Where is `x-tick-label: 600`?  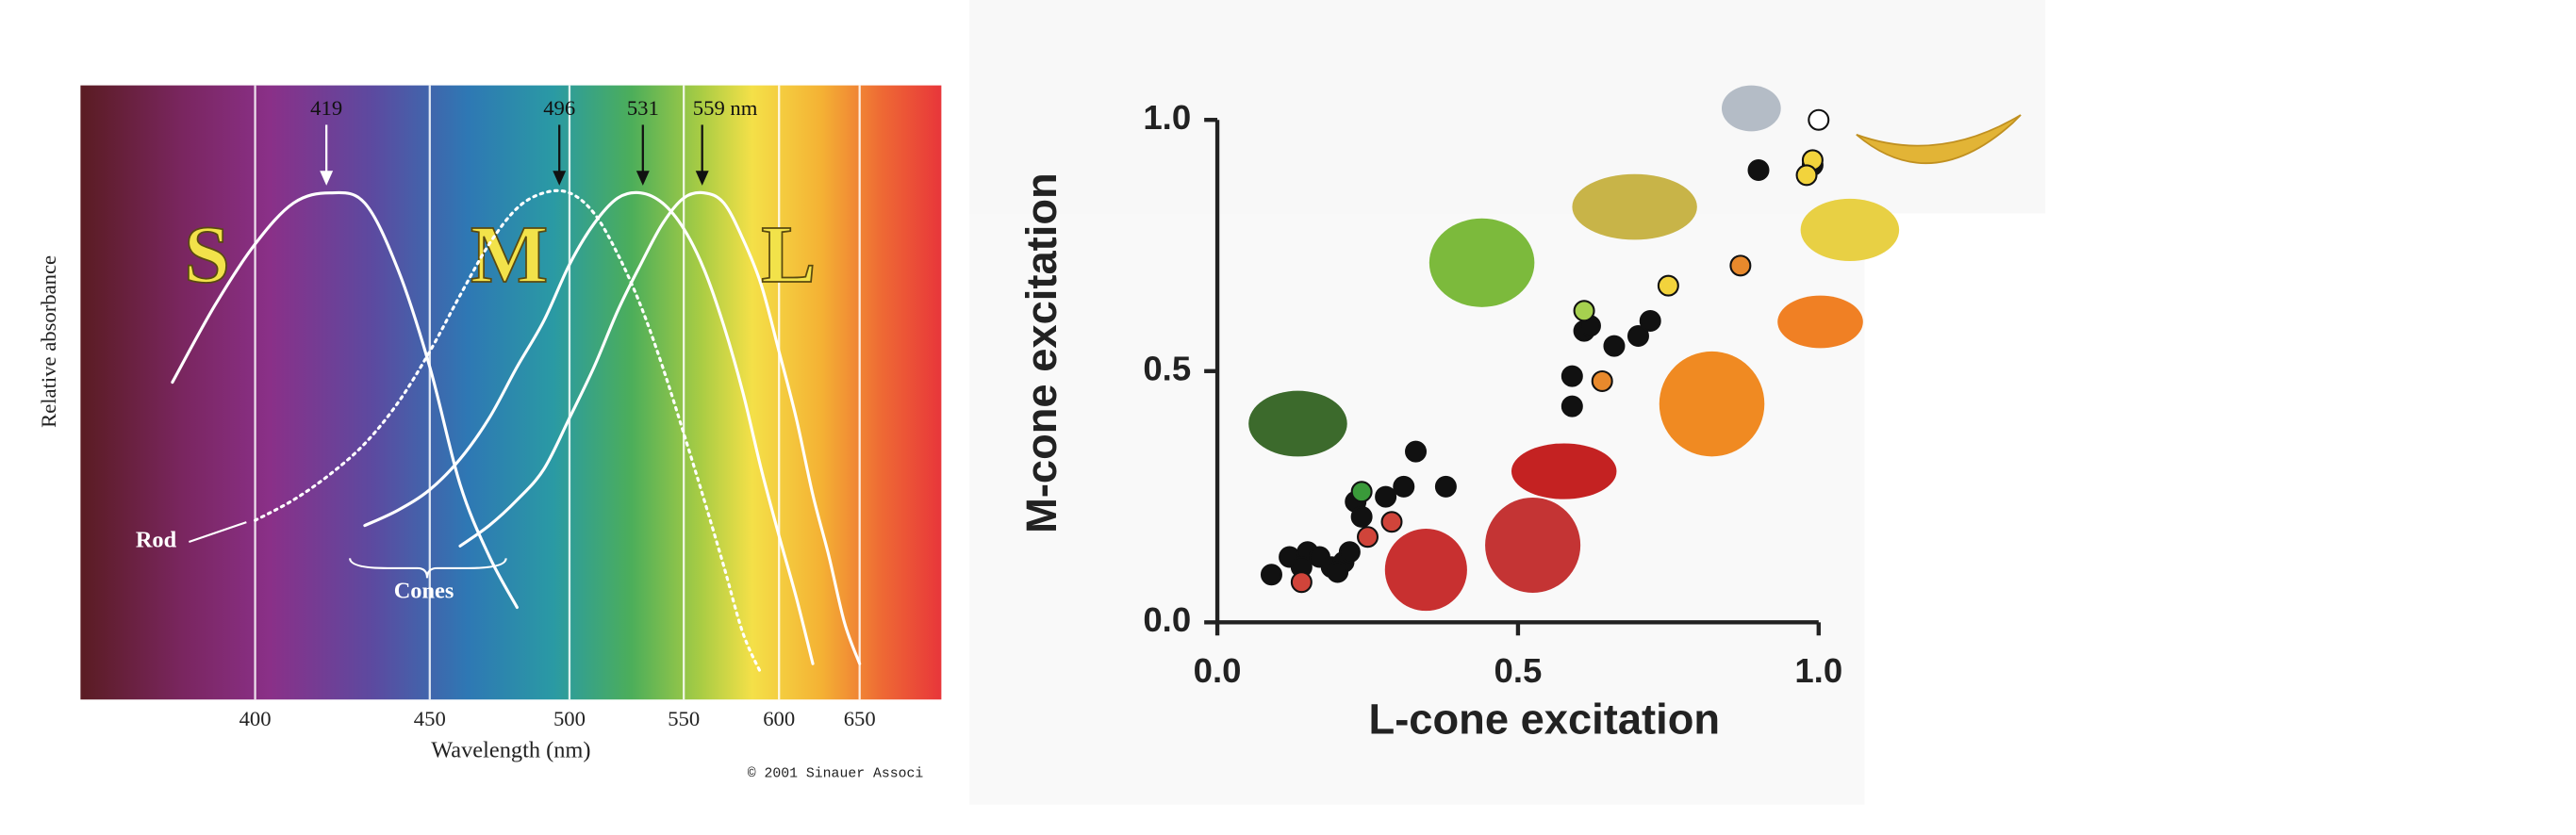
x-tick-label: 600 is located at coordinates (779, 718).